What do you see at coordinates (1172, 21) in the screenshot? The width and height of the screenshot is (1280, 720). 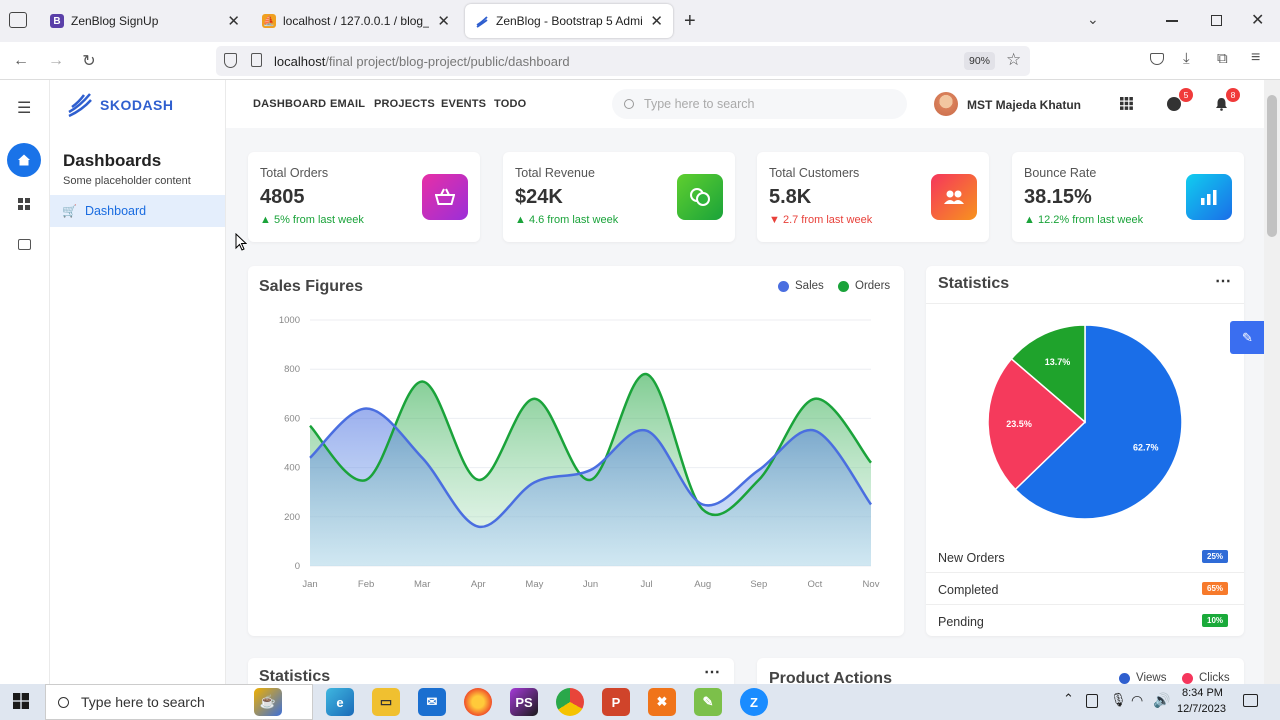 I see `minimize-icon` at bounding box center [1172, 21].